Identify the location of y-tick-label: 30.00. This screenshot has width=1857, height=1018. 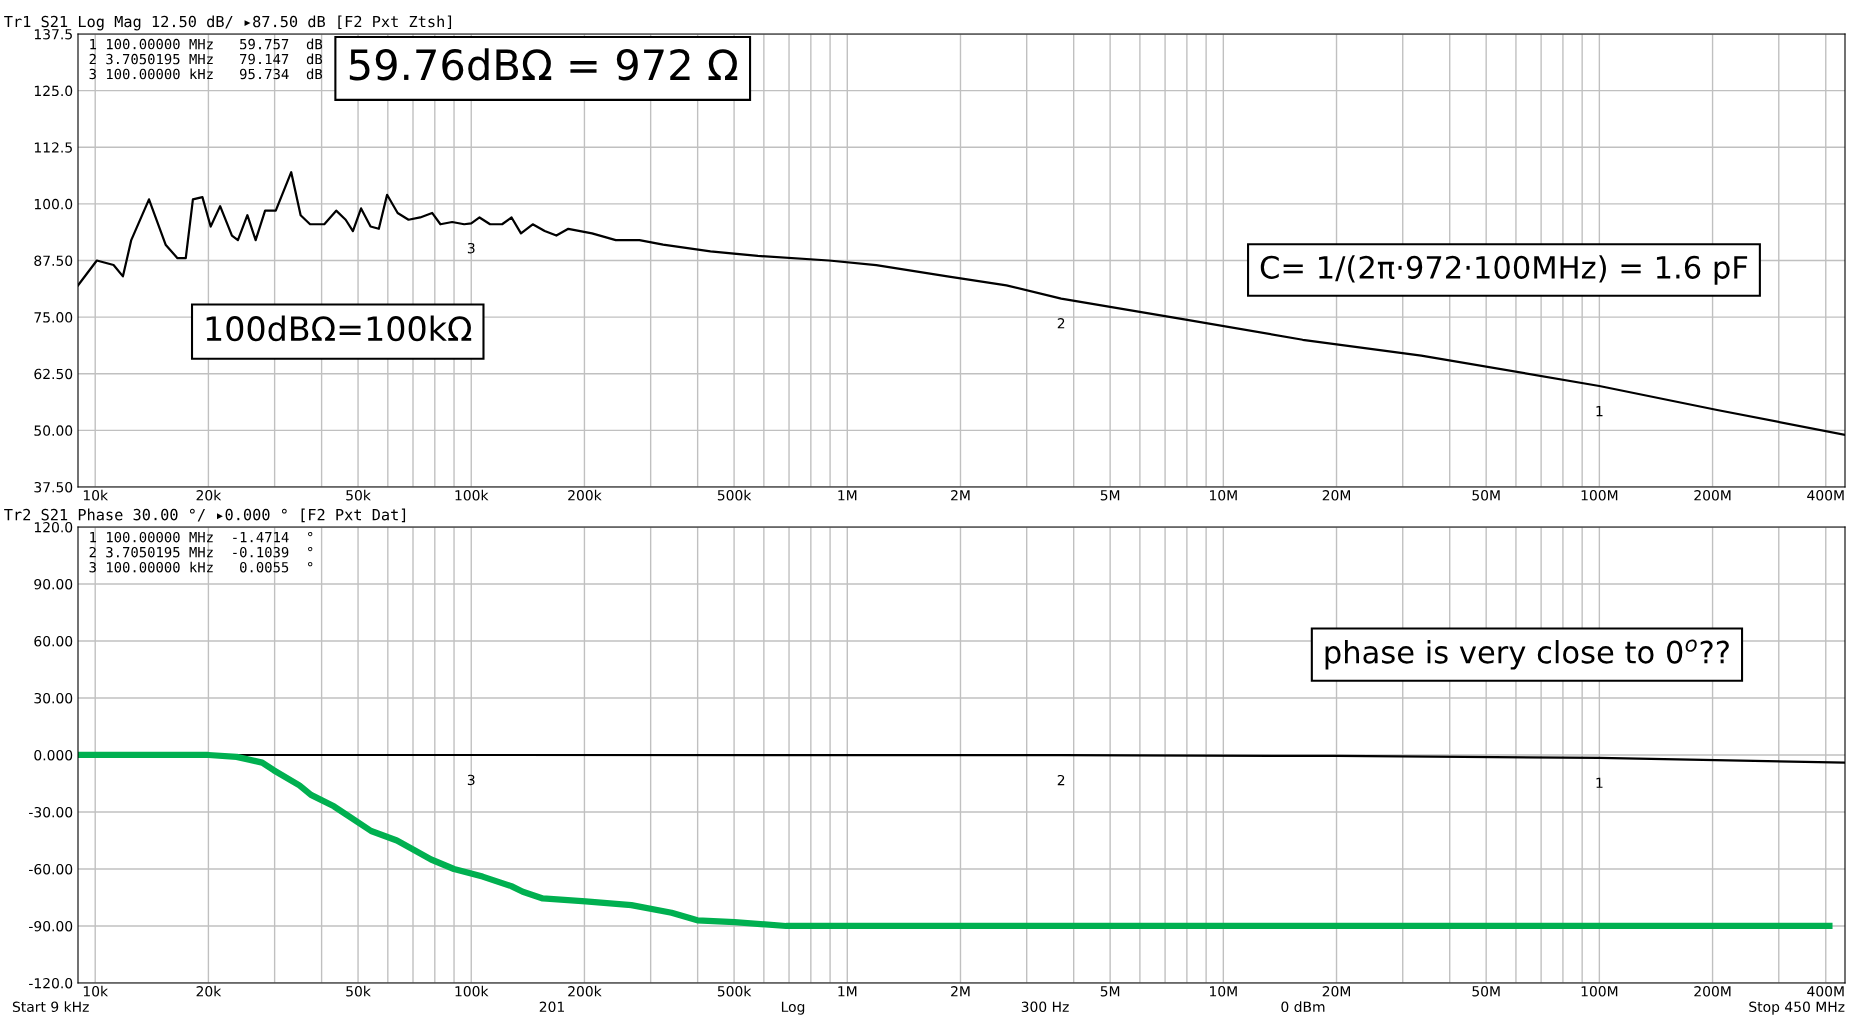
(53, 698).